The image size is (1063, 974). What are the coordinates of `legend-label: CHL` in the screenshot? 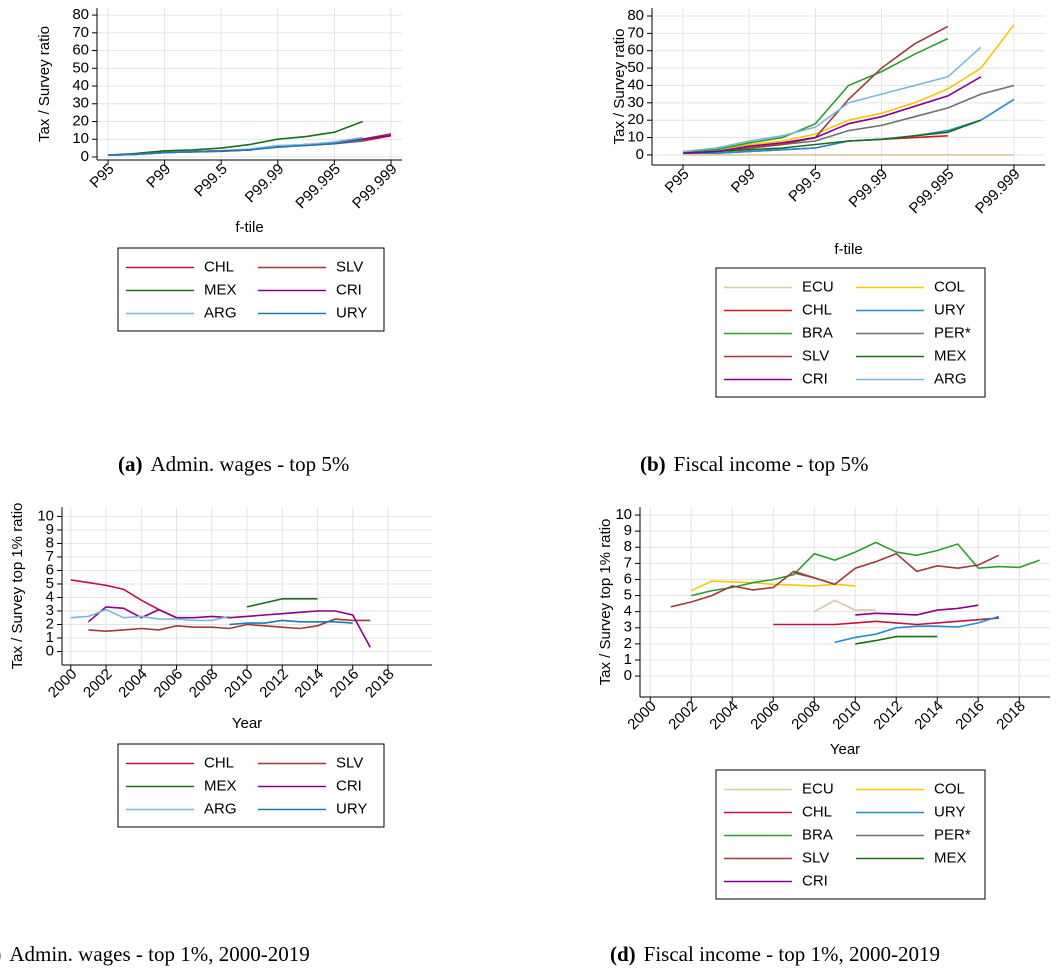 It's located at (219, 762).